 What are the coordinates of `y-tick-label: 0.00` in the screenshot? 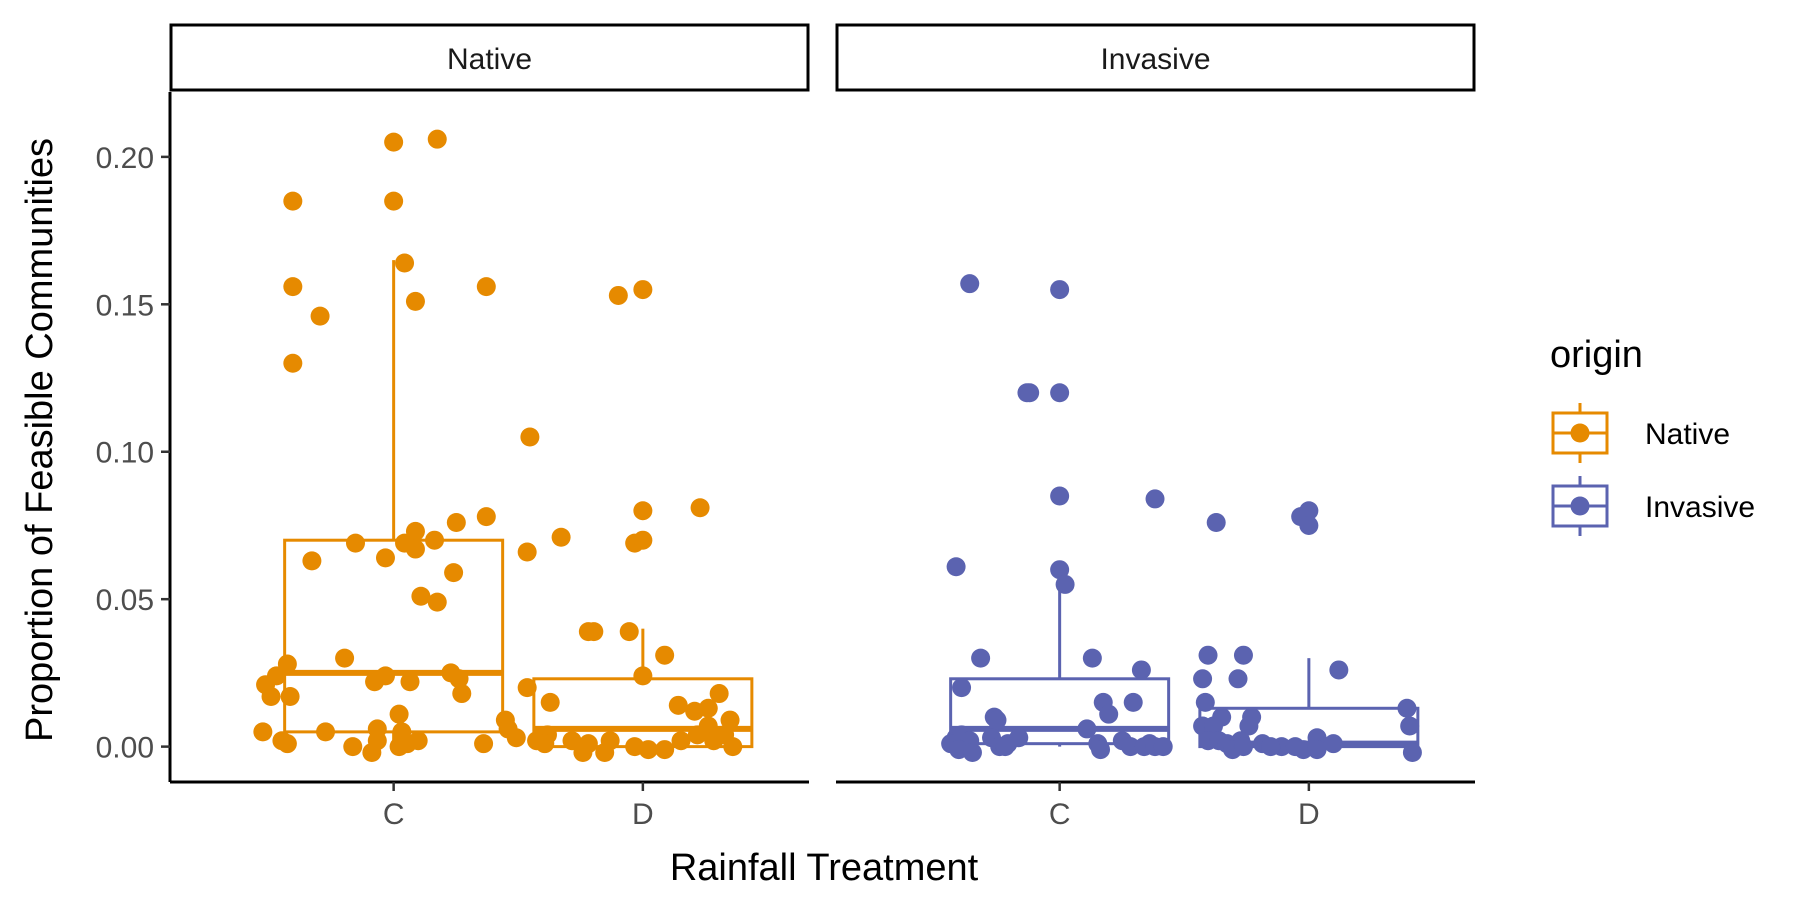 It's located at (125, 748).